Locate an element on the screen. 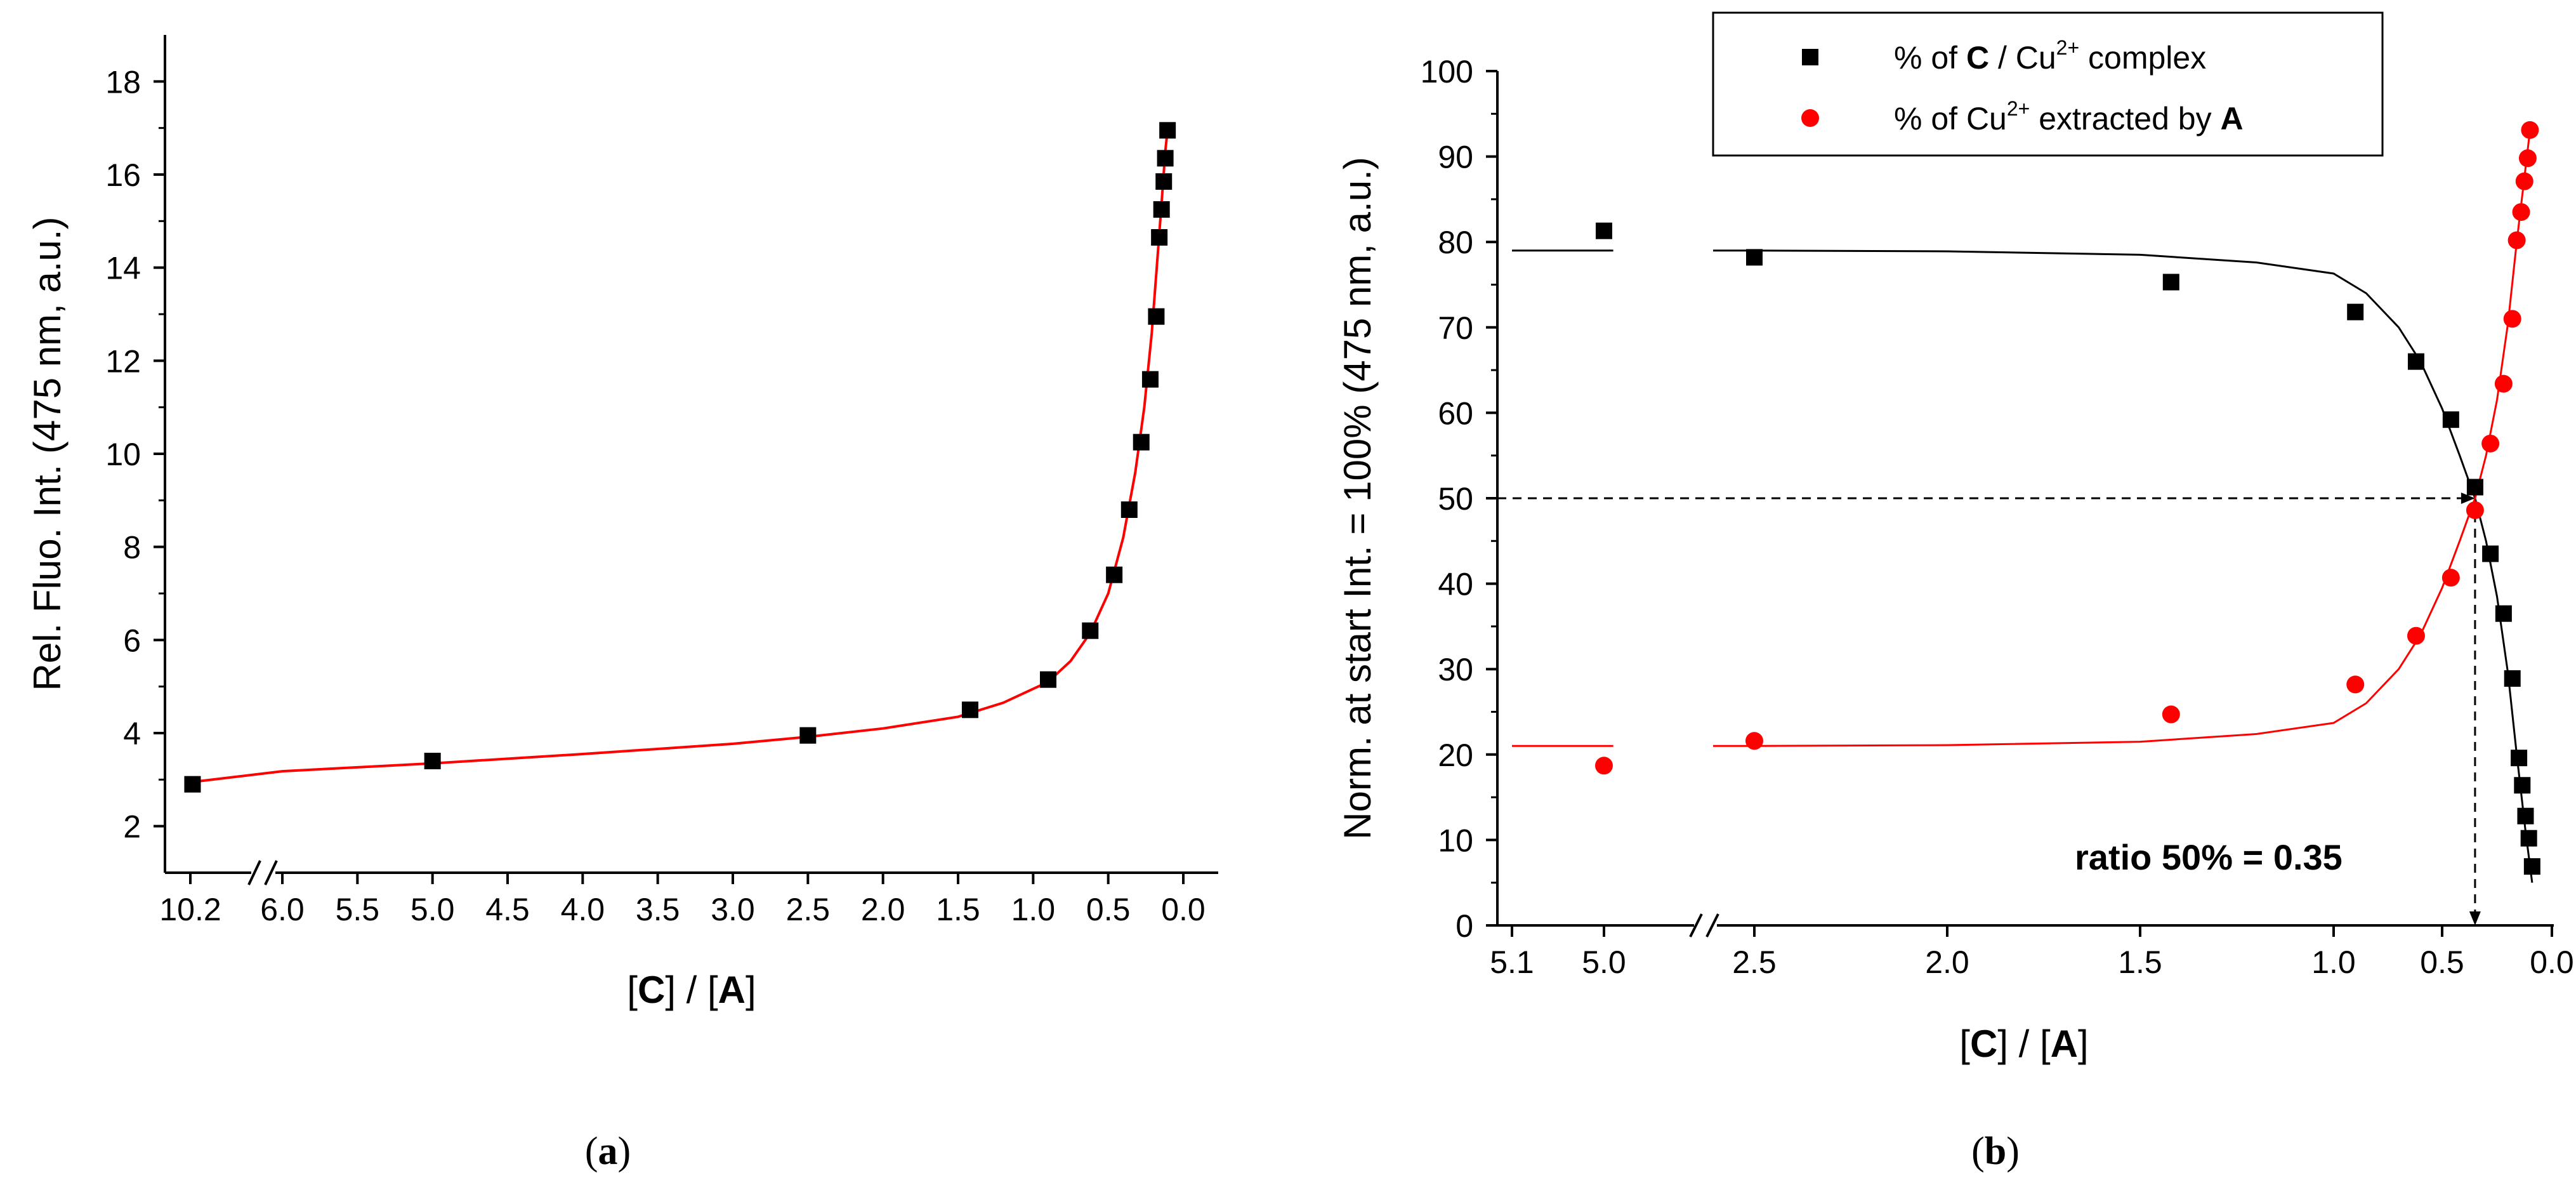 This screenshot has width=2576, height=1185. chart-b-legend-box is located at coordinates (2048, 84).